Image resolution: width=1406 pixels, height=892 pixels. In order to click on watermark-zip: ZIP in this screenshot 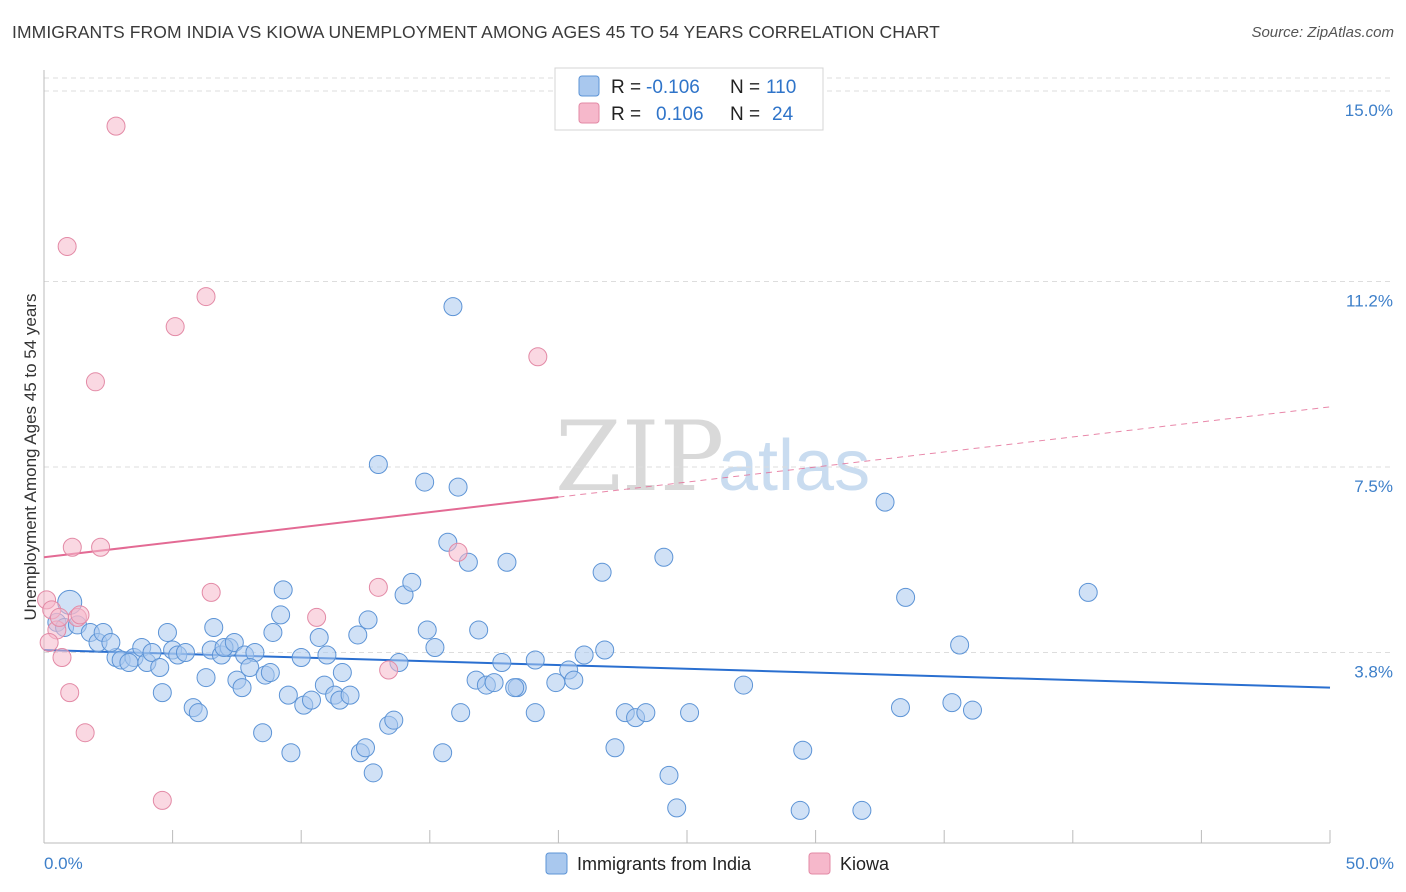, I will do `click(639, 457)`.